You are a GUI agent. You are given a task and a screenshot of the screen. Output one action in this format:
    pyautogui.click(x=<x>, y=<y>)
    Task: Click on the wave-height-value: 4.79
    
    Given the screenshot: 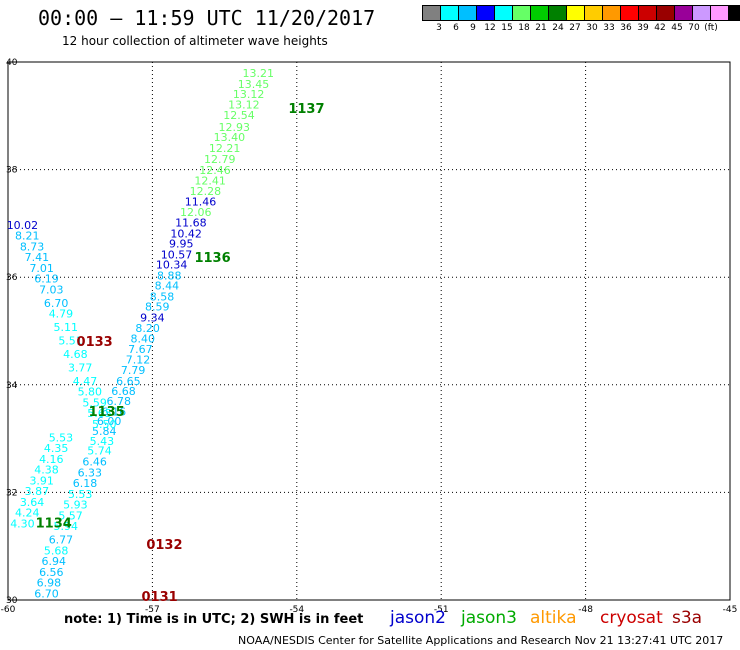 What is the action you would take?
    pyautogui.click(x=61, y=314)
    